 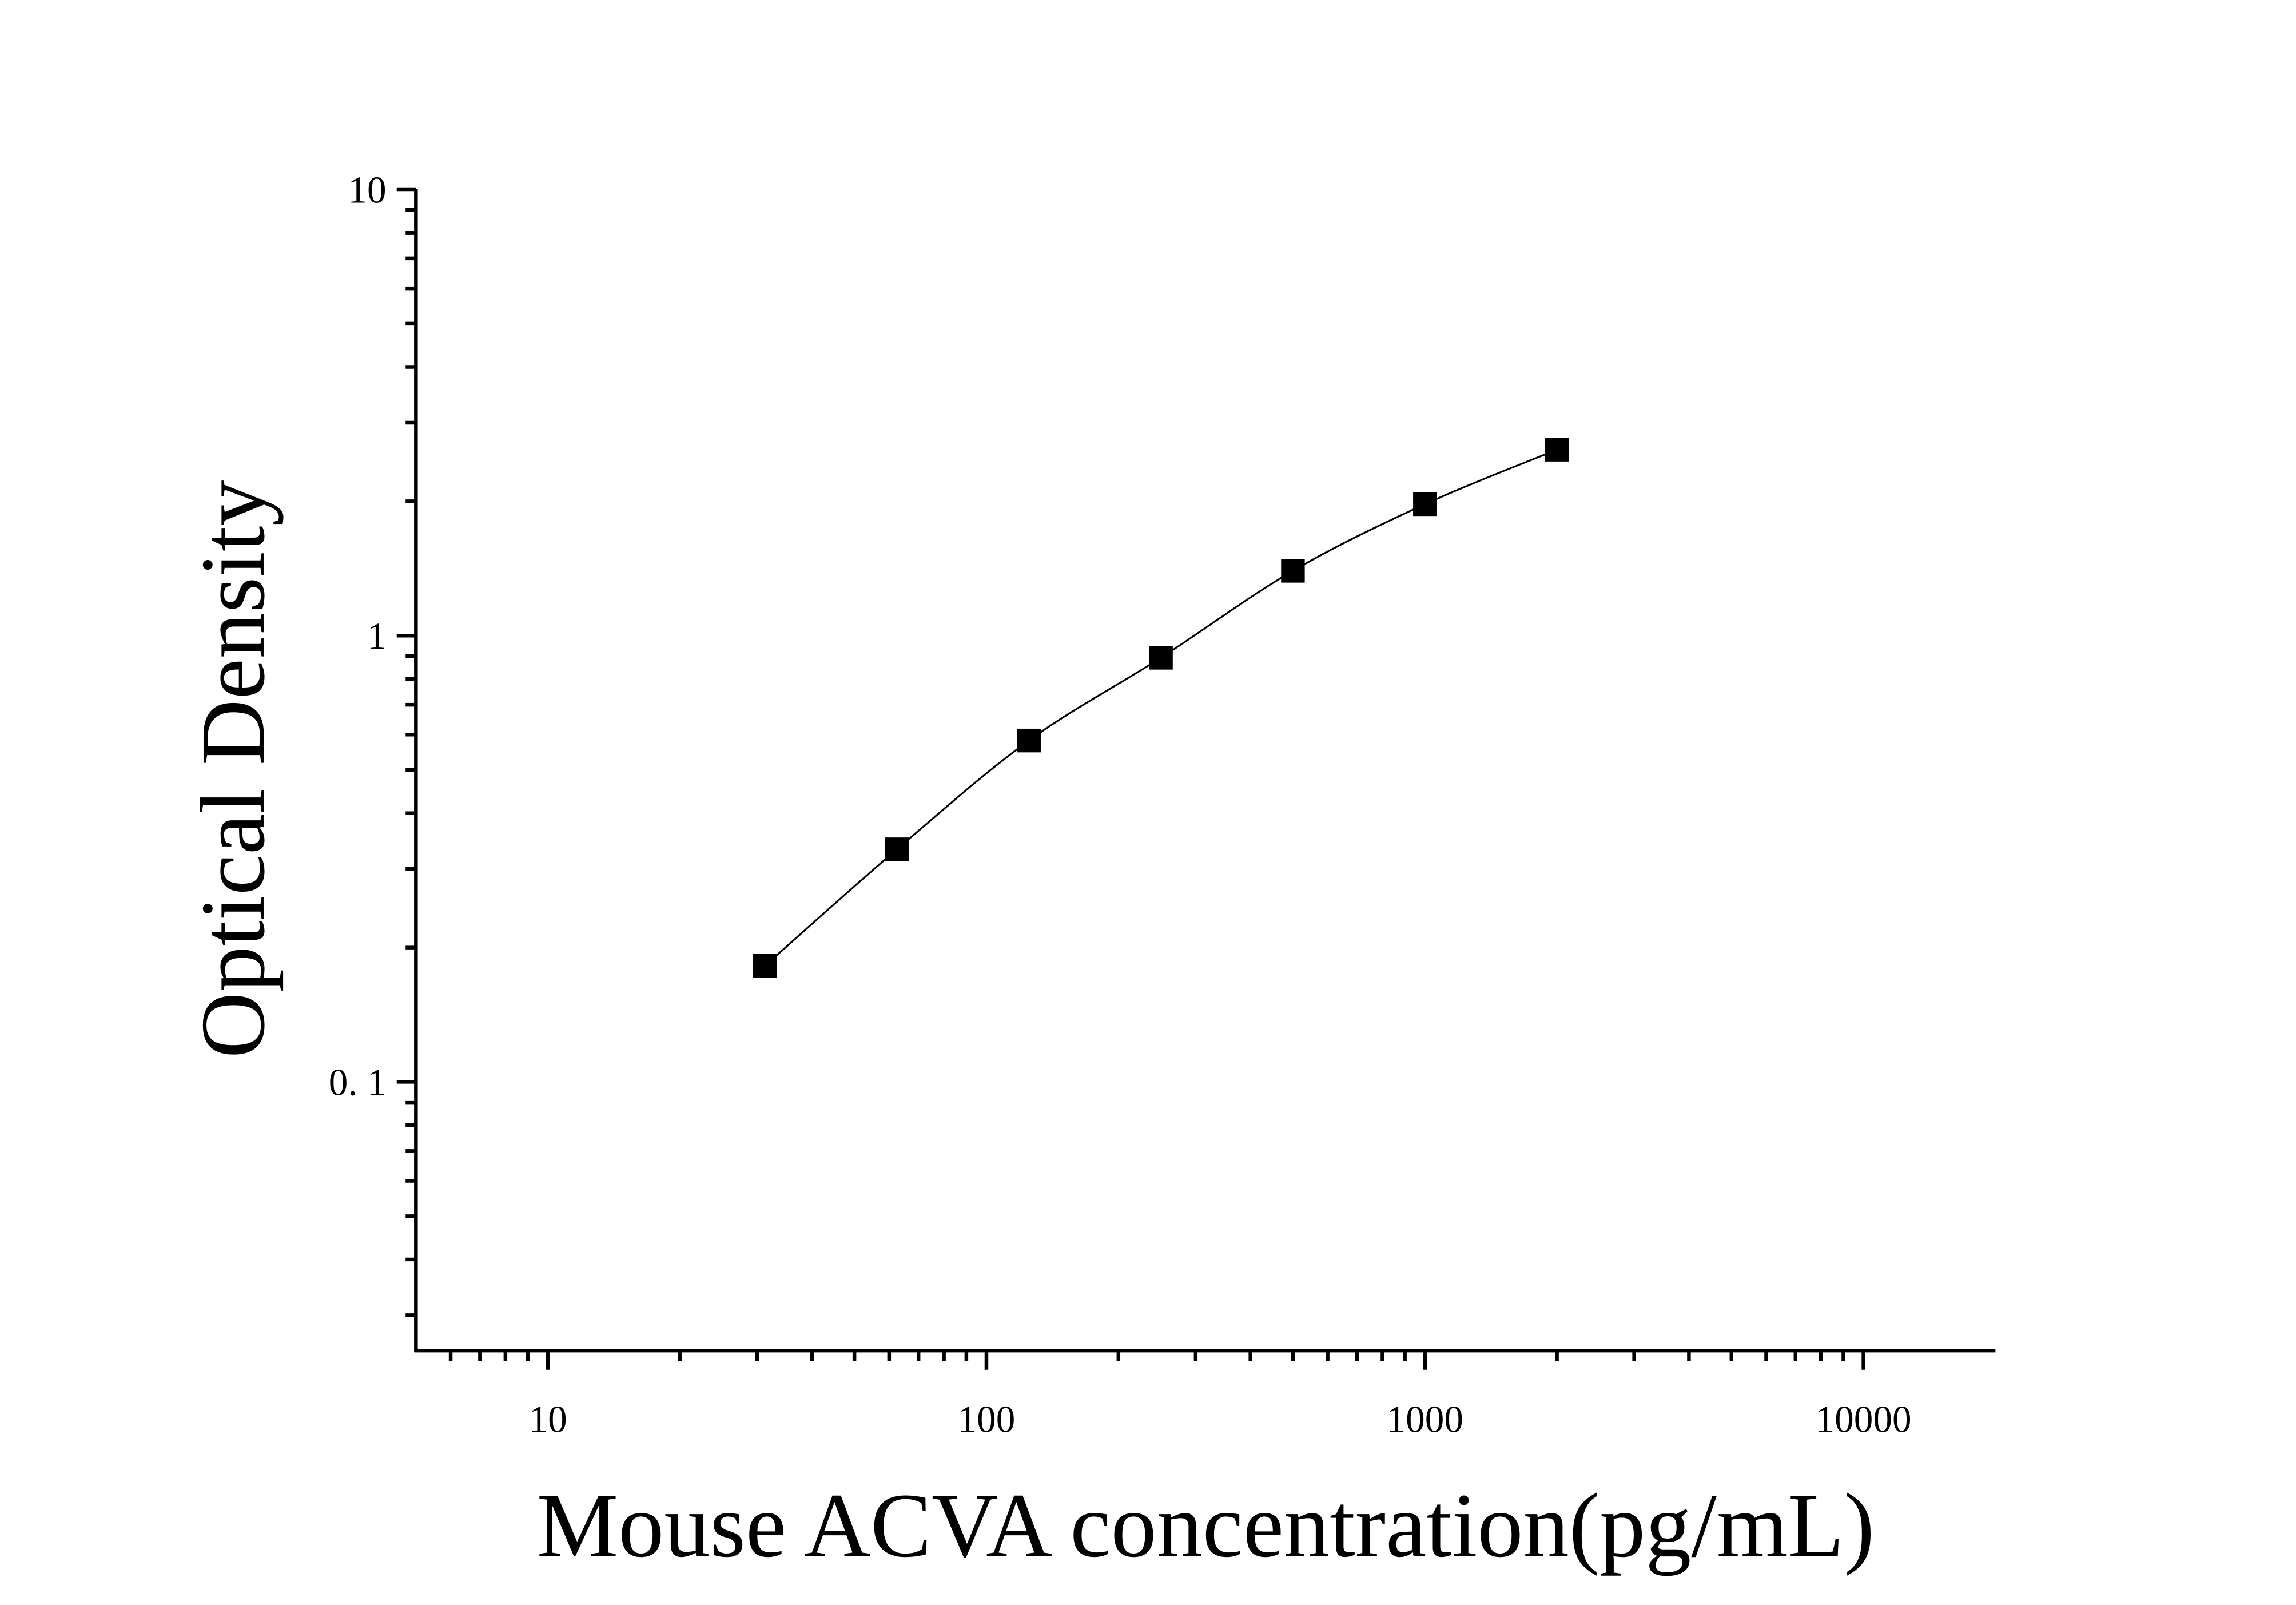 What do you see at coordinates (1161, 707) in the screenshot?
I see `fit-line` at bounding box center [1161, 707].